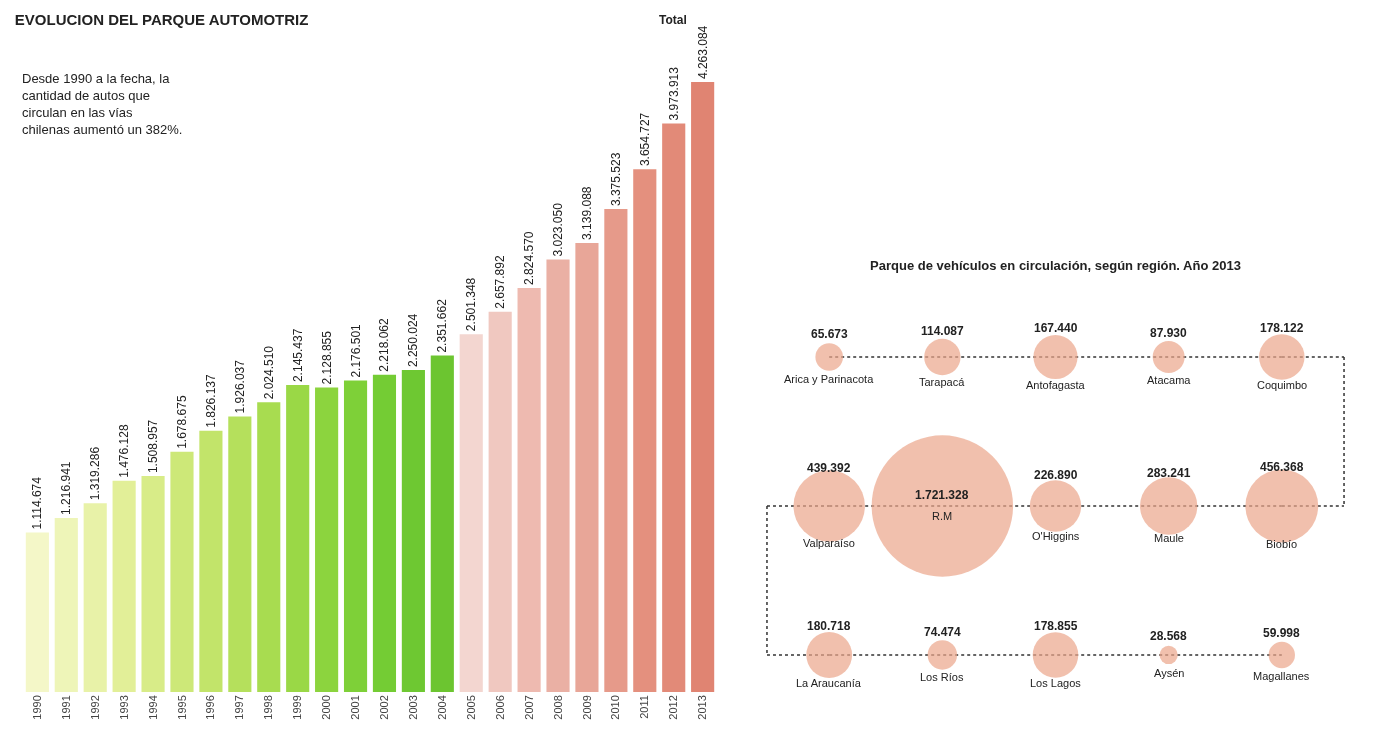  Describe the element at coordinates (829, 626) in the screenshot. I see `data-label: 180.718` at that location.